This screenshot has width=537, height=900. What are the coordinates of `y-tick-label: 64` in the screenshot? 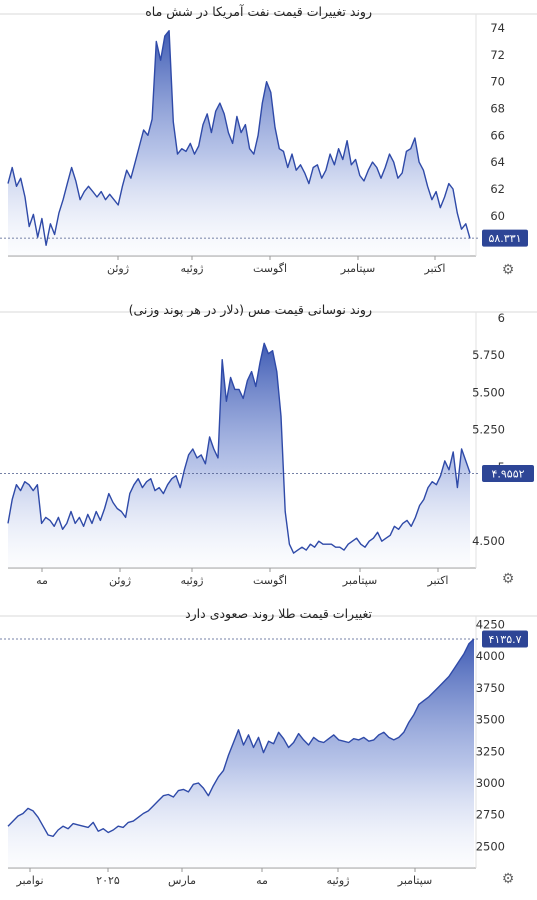 It's located at (497, 162).